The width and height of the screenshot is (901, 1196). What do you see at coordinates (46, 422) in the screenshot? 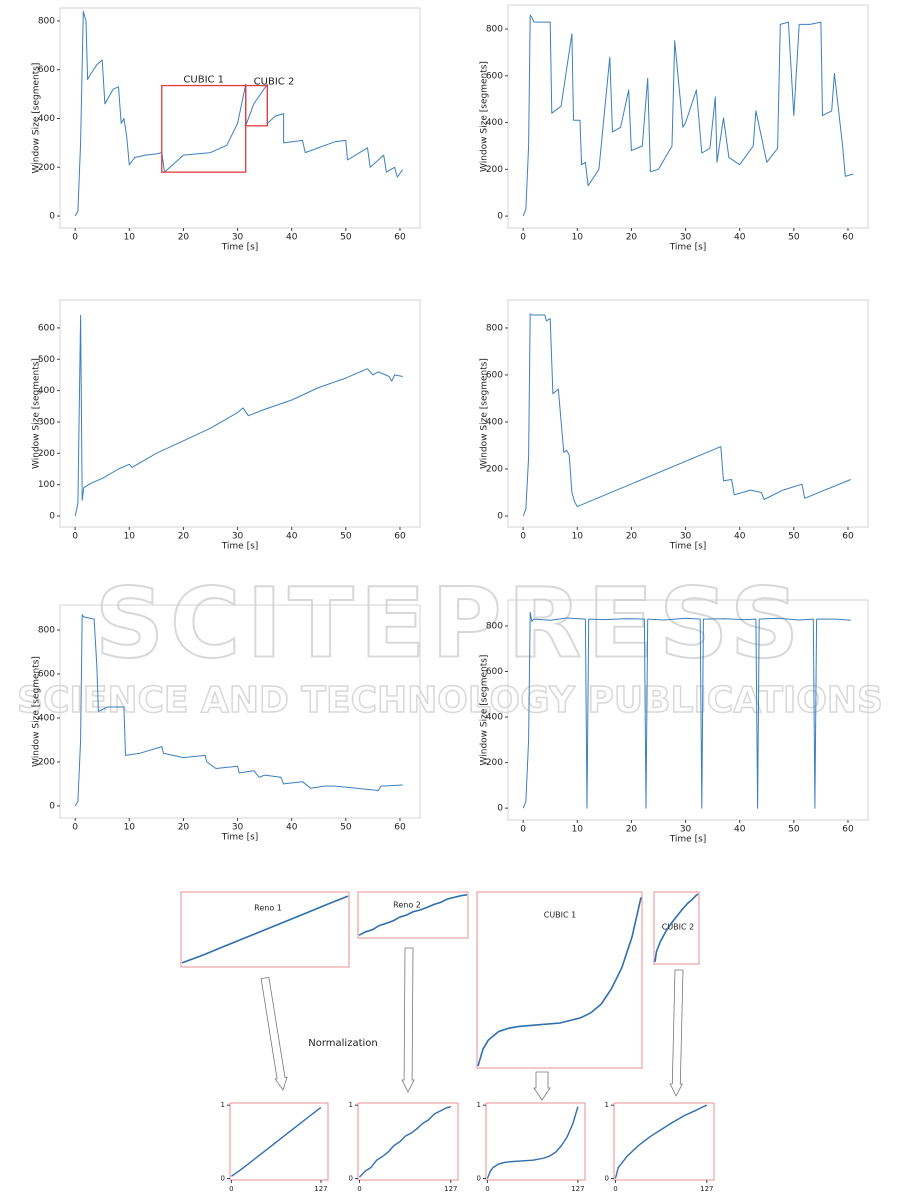
I see `y-tick-label: 300` at bounding box center [46, 422].